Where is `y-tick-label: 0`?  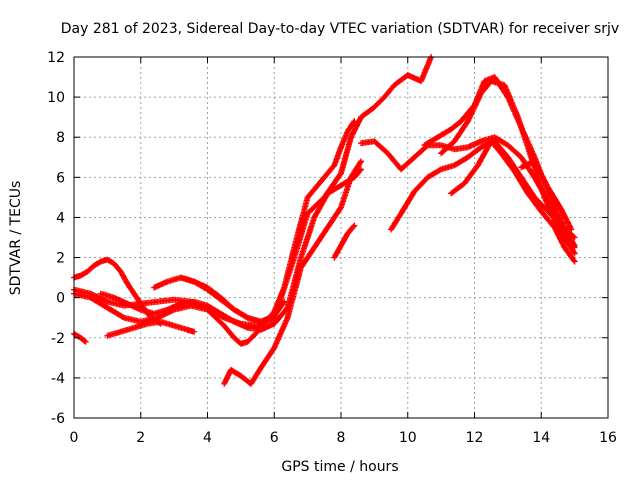 y-tick-label: 0 is located at coordinates (60, 299).